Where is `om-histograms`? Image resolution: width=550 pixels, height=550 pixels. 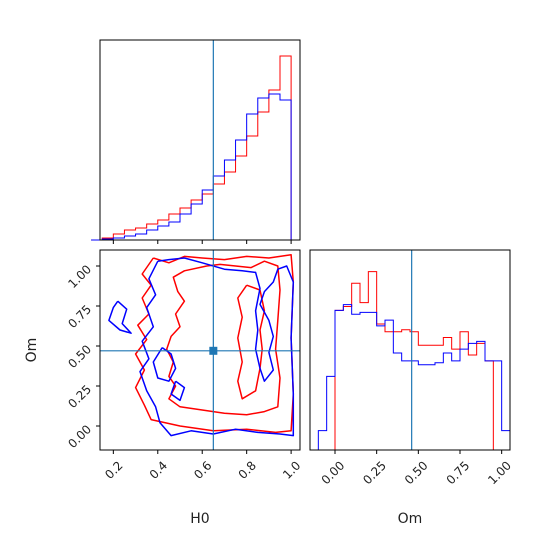 om-histograms is located at coordinates (414, 361).